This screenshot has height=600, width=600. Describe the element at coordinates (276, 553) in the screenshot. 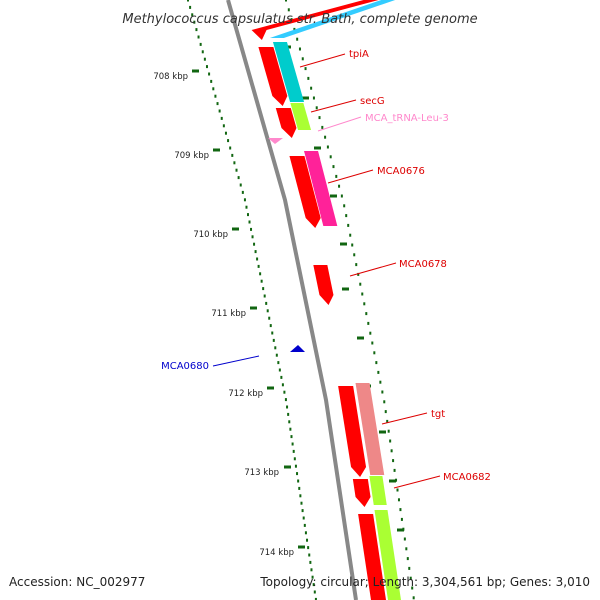

I see `tick-label: 714 kbp` at that location.